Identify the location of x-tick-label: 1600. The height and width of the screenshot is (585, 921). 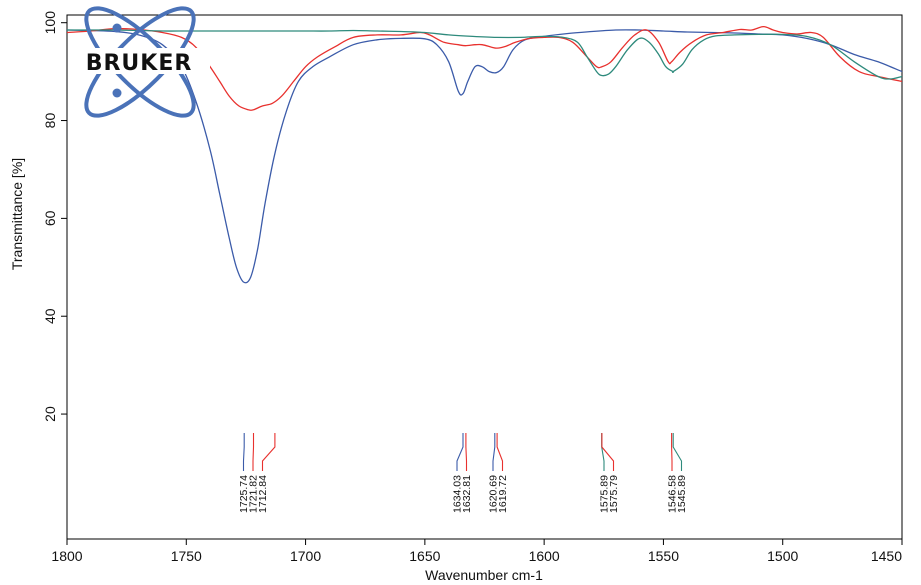
(544, 556).